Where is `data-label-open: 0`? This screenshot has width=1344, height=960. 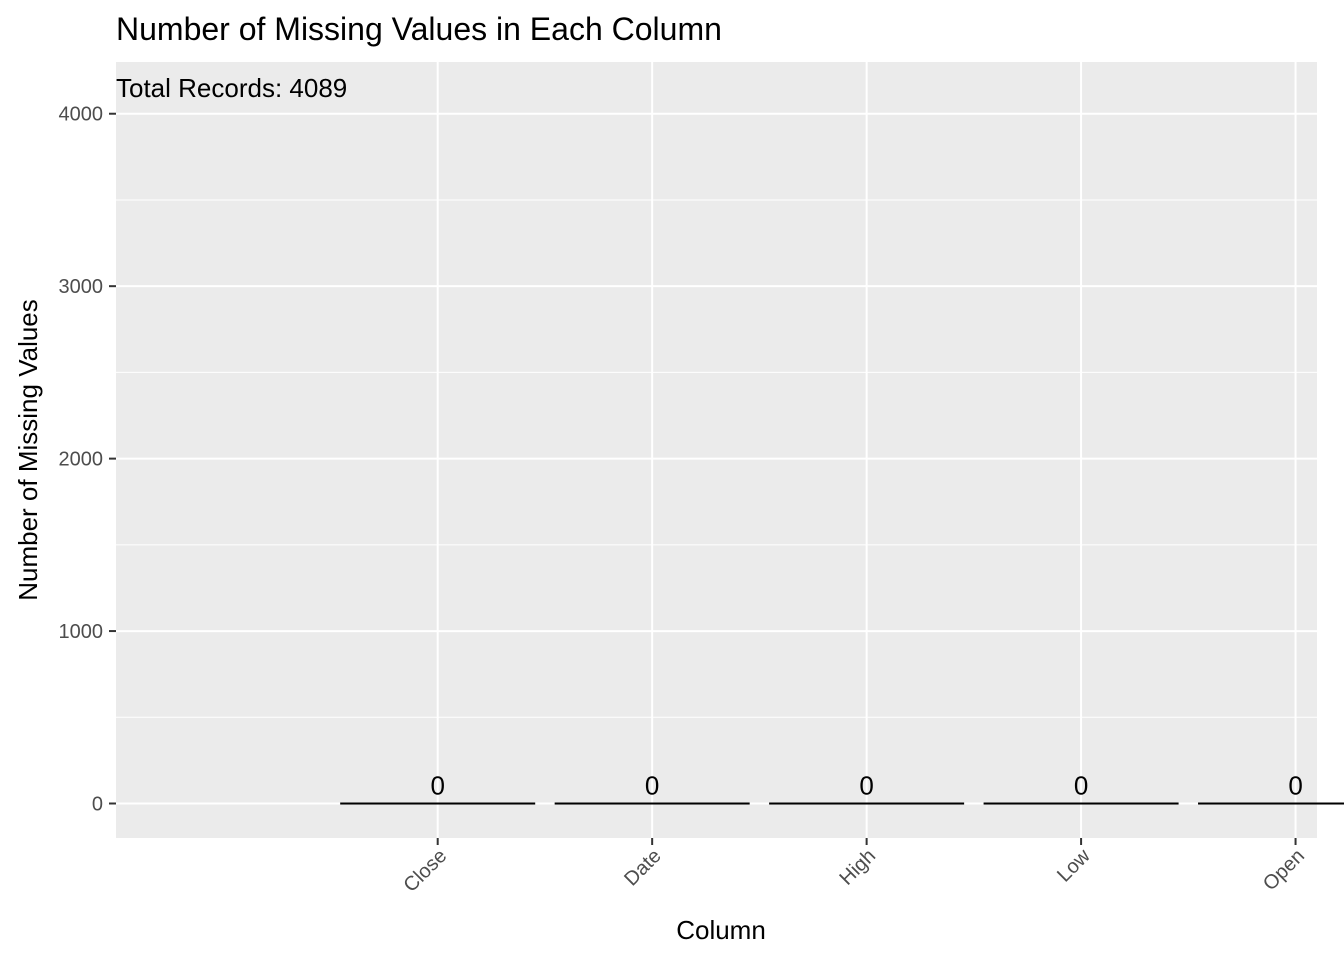 data-label-open: 0 is located at coordinates (1295, 786).